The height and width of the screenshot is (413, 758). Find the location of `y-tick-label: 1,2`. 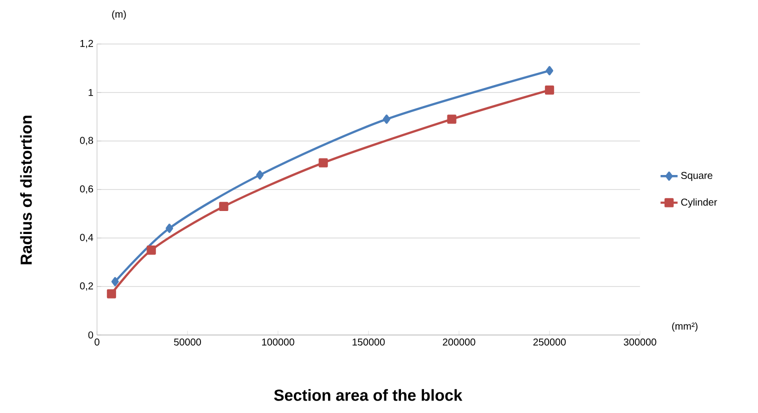

y-tick-label: 1,2 is located at coordinates (86, 44).